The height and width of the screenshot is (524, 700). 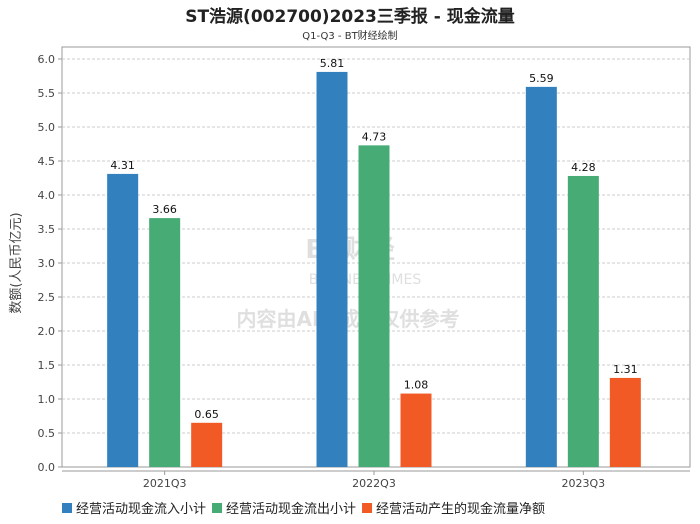 What do you see at coordinates (625, 369) in the screenshot?
I see `data-label: 1.31` at bounding box center [625, 369].